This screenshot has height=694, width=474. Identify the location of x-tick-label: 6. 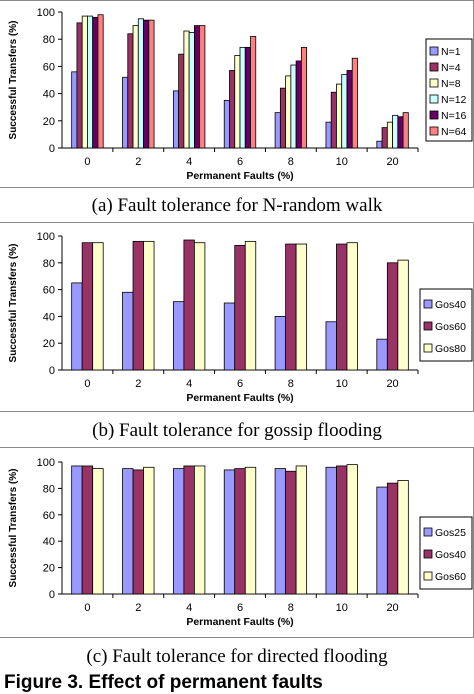
(240, 162).